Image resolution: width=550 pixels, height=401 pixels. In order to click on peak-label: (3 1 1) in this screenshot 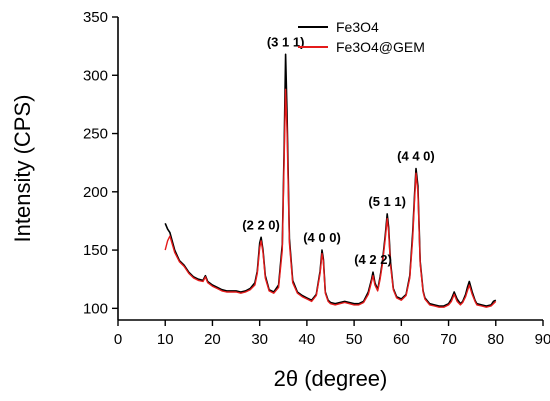, I will do `click(286, 41)`.